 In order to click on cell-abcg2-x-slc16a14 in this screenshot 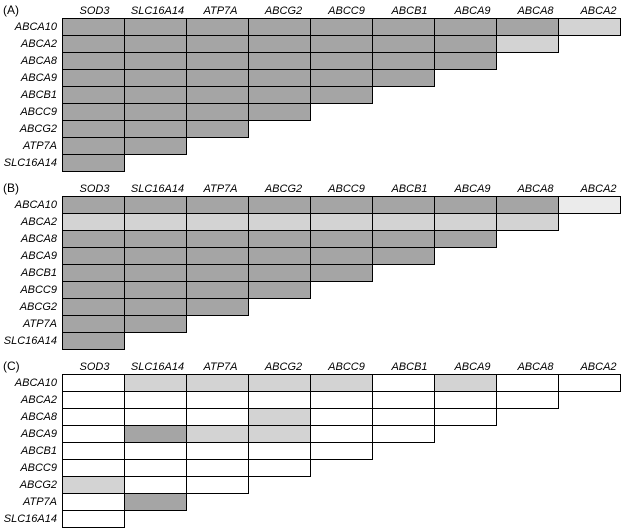, I will do `click(155, 485)`.